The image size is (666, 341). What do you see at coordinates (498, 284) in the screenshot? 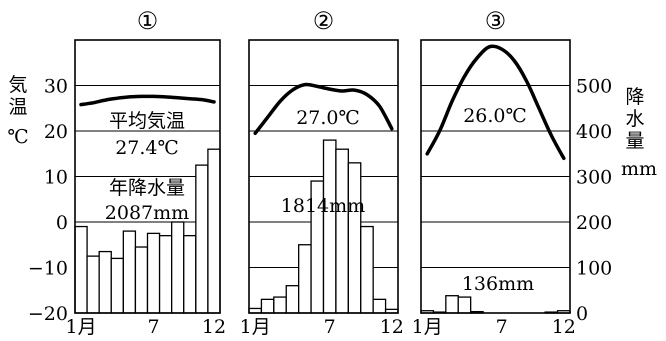
I see `chart-annotation: 136mm` at bounding box center [498, 284].